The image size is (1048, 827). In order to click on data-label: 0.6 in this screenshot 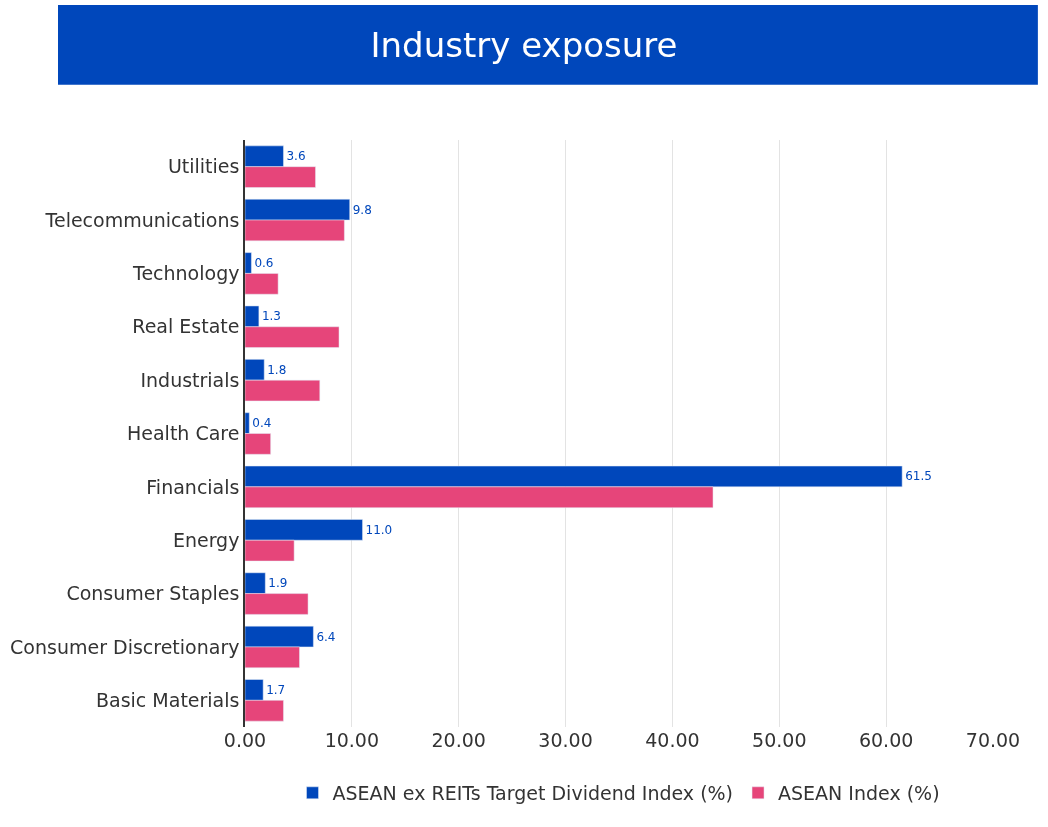, I will do `click(264, 263)`.